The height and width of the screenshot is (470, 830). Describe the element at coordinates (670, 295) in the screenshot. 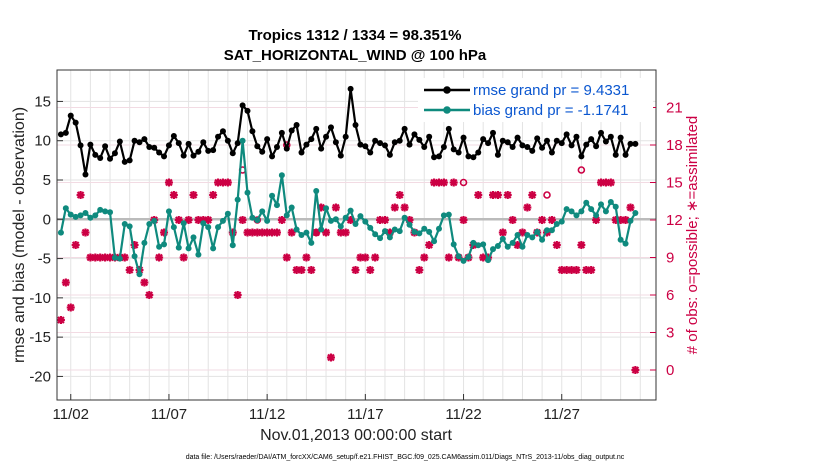

I see `y-right-tick-label: 6` at that location.